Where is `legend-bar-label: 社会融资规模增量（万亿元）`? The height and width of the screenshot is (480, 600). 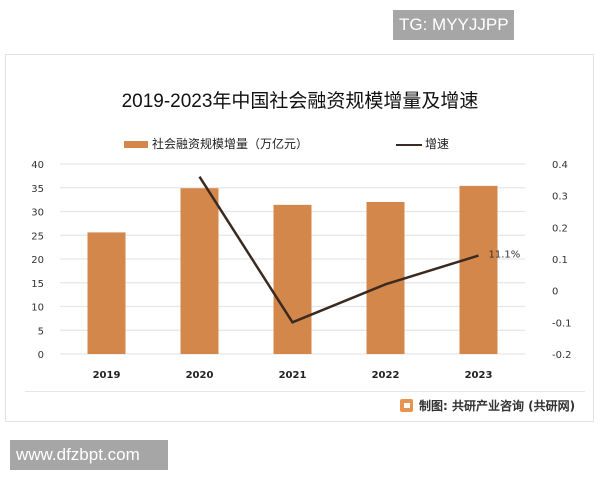 legend-bar-label: 社会融资规模增量（万亿元） is located at coordinates (230, 144).